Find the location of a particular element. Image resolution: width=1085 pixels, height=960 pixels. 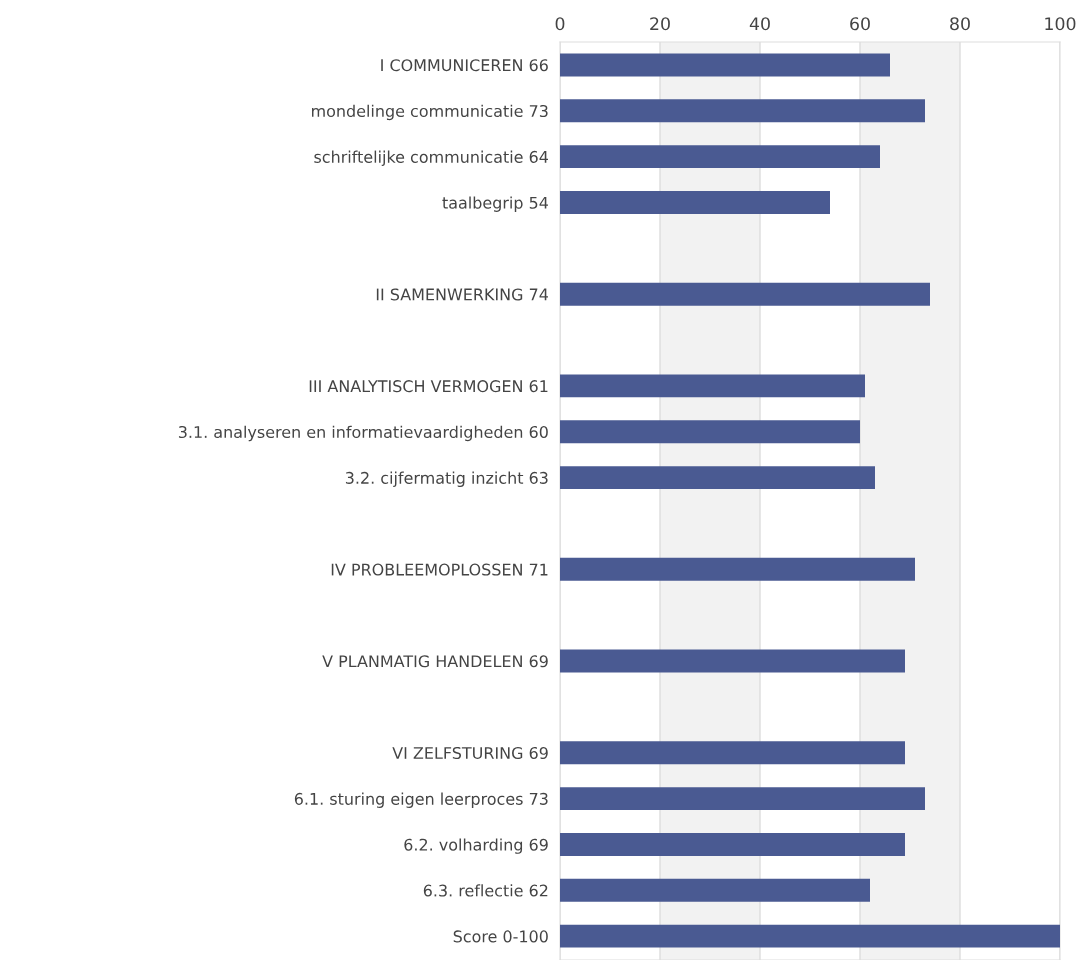

y-tick-label: 6.3. reflectie 62 is located at coordinates (485, 890).